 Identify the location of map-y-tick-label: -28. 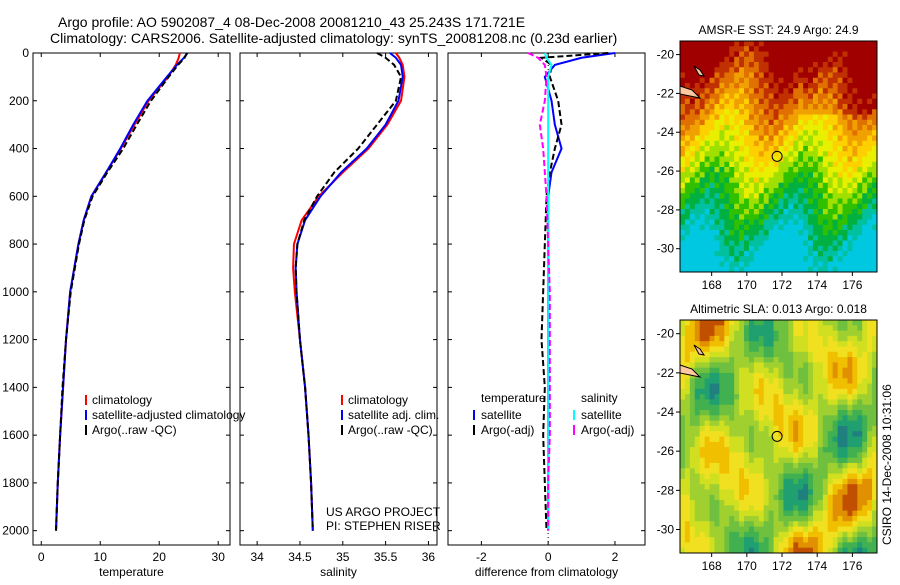
(666, 210).